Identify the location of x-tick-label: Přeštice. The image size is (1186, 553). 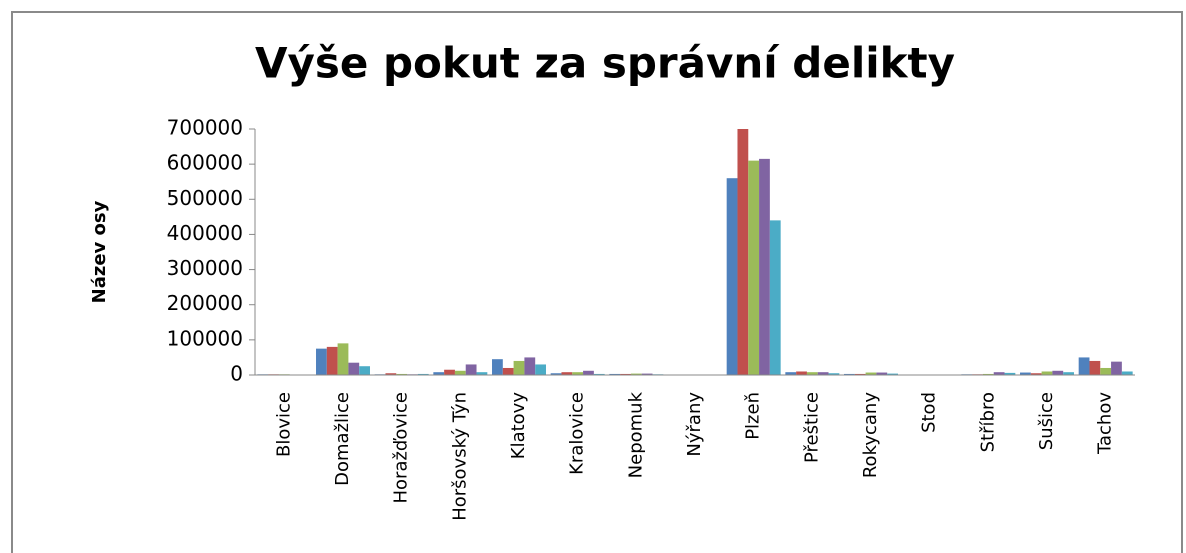
(811, 427).